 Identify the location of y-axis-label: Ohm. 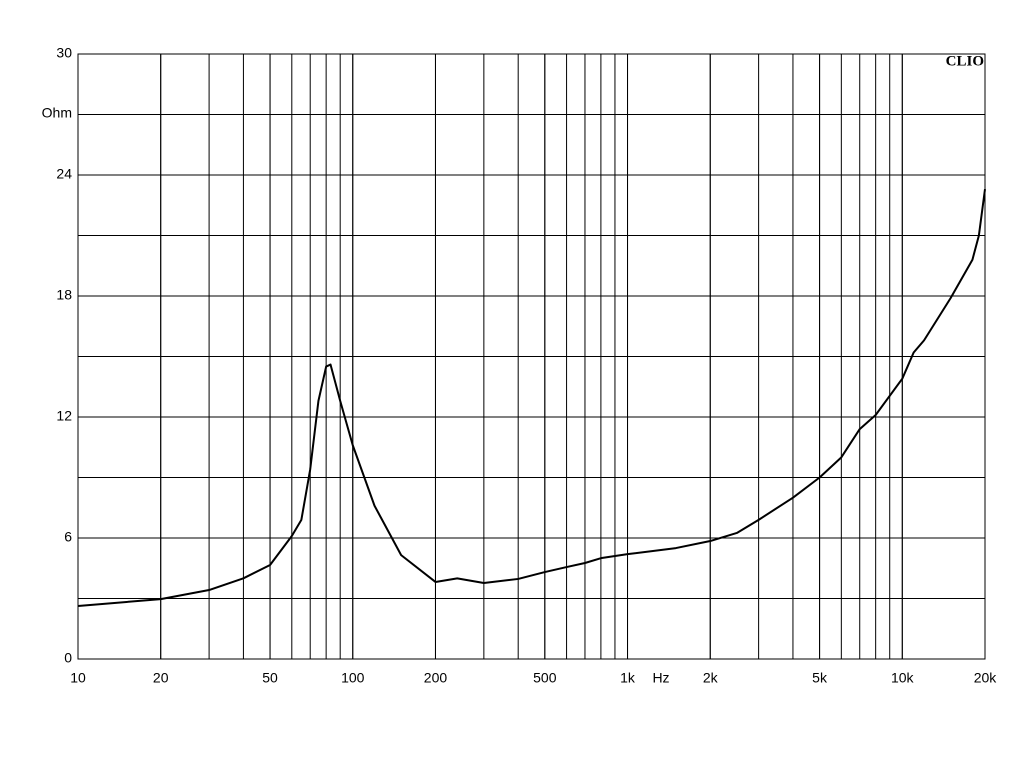
(57, 113).